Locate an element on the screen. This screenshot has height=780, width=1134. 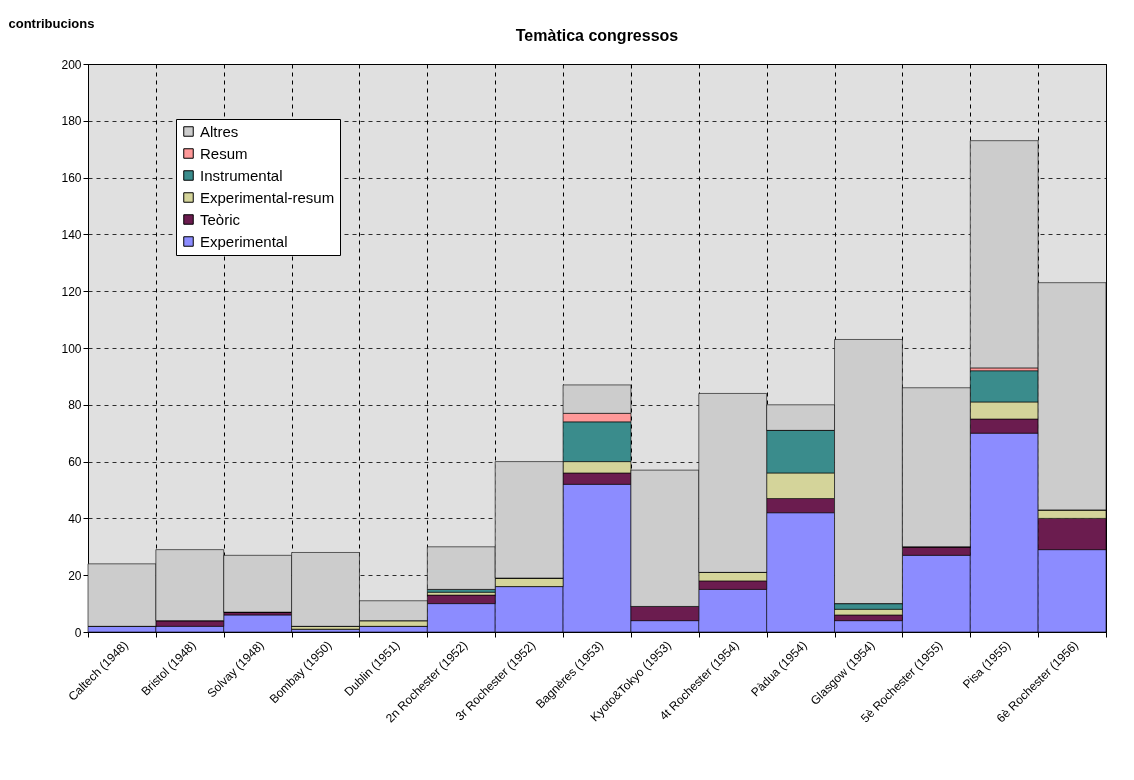
chart-title: Temàtica congressos is located at coordinates (597, 35).